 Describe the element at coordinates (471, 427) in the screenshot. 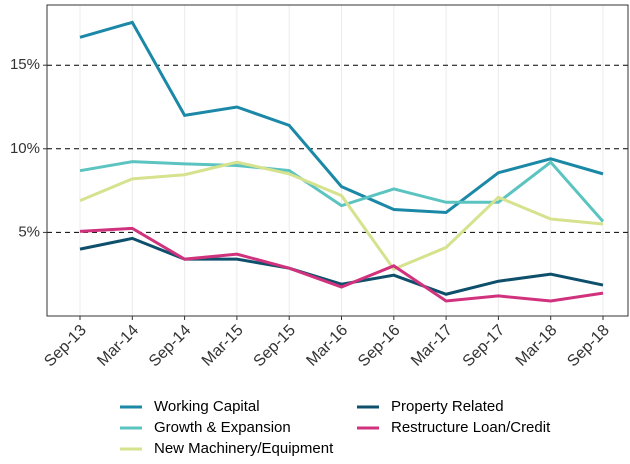

I see `legend-label: Restructure Loan/Credit` at that location.